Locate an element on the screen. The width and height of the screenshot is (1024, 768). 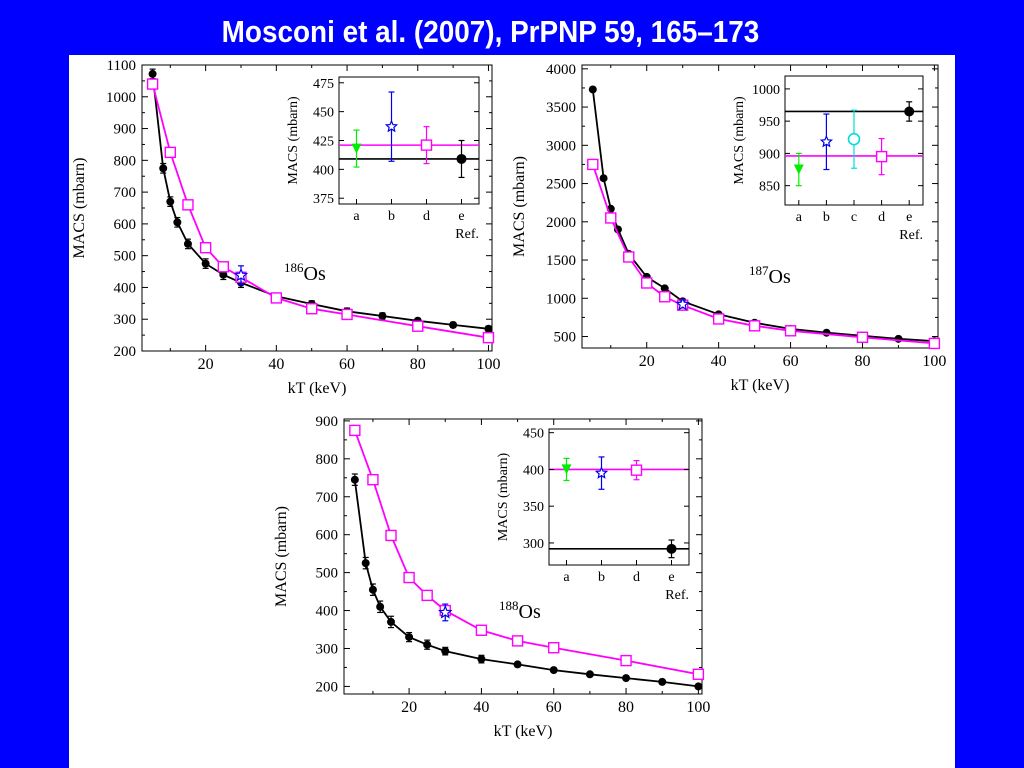
inset-y-tick-label: 425 is located at coordinates (323, 142).